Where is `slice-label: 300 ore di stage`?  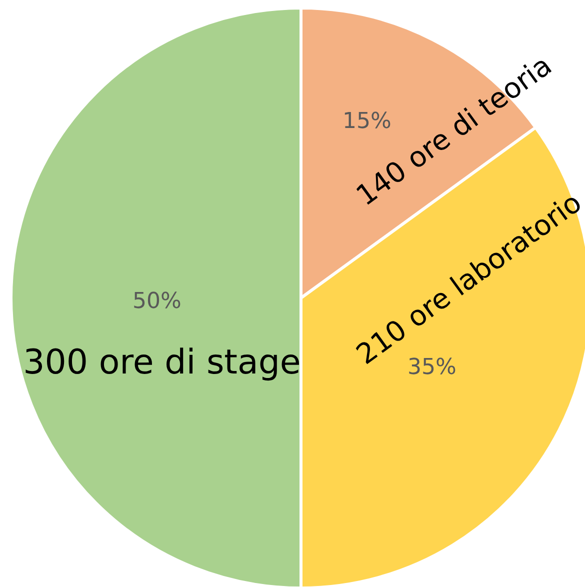 slice-label: 300 ore di stage is located at coordinates (162, 362).